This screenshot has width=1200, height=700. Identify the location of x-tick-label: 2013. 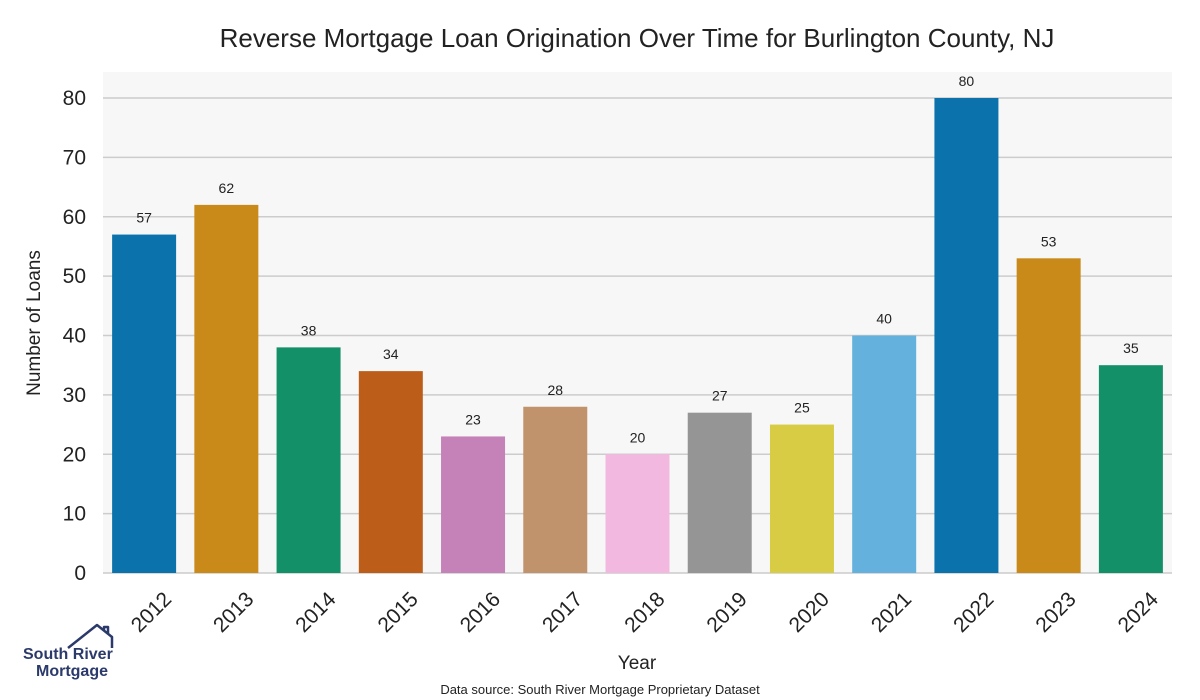
(233, 612).